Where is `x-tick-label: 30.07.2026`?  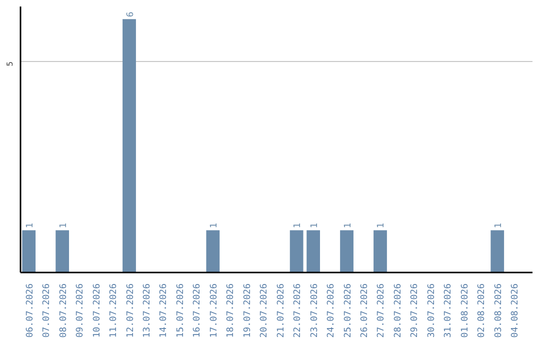 x-tick-label: 30.07.2026 is located at coordinates (431, 310).